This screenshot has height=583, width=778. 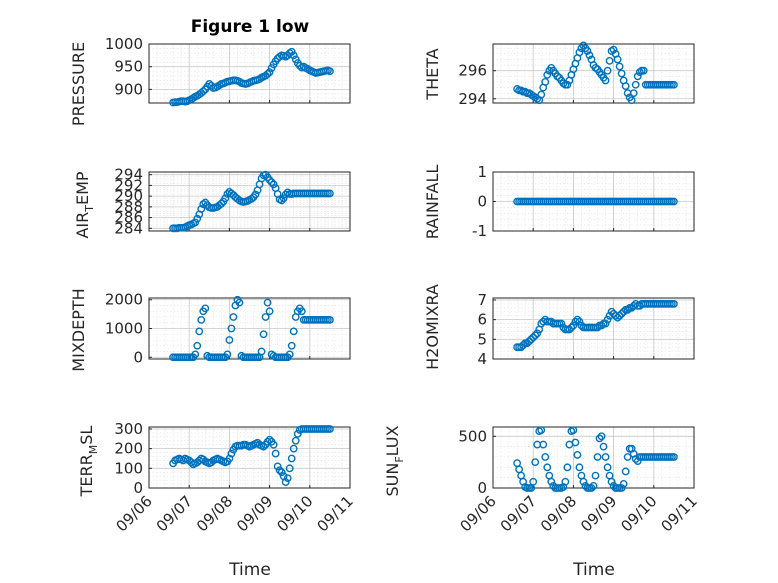 I want to click on h2omixra-ylabel: H2OMIXRA, so click(x=432, y=327).